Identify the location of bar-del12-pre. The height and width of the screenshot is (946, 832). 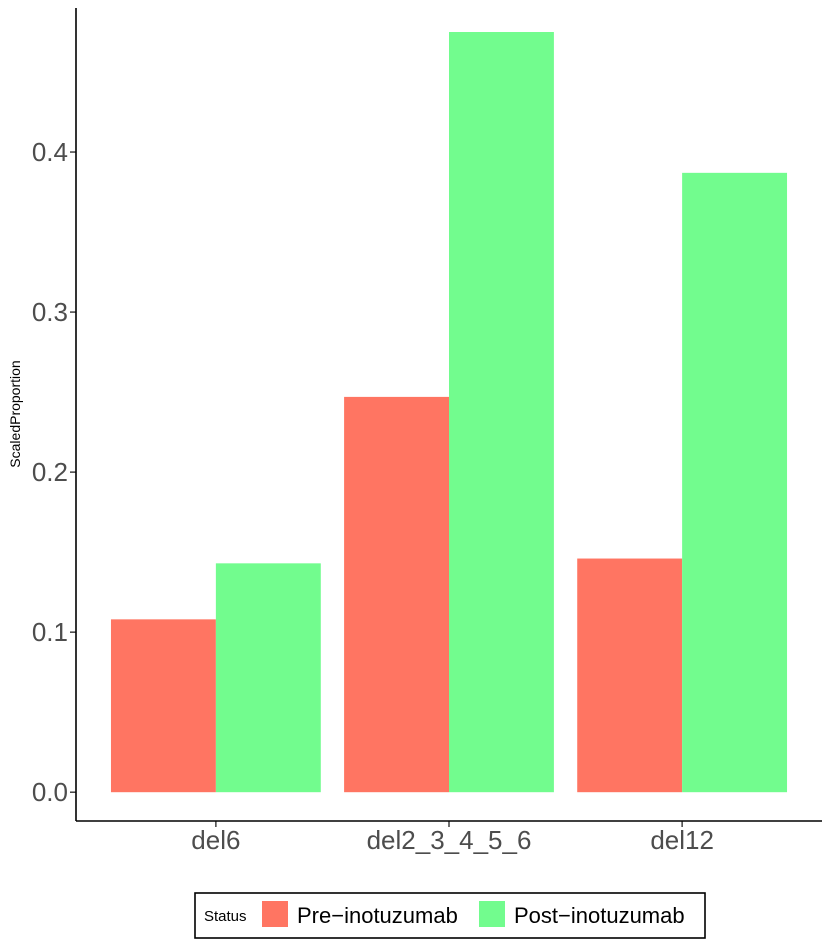
(630, 675).